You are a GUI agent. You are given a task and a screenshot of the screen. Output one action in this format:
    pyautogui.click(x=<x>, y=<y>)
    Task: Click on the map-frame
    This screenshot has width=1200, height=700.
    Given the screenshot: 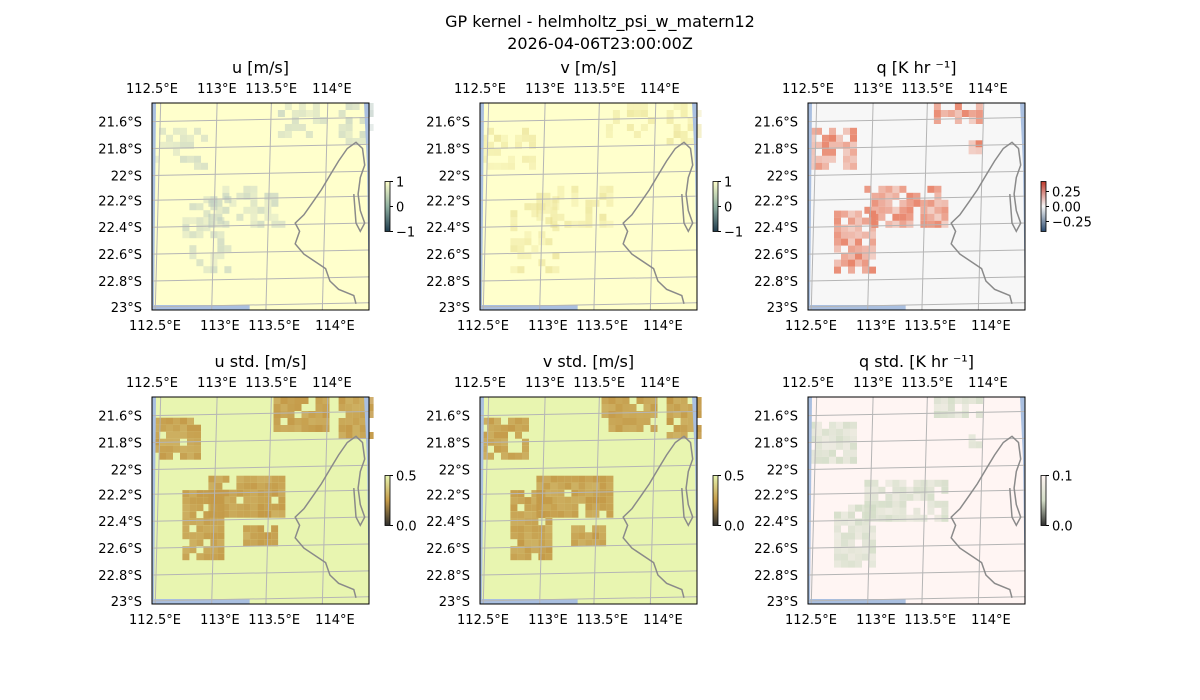 What is the action you would take?
    pyautogui.click(x=260, y=500)
    